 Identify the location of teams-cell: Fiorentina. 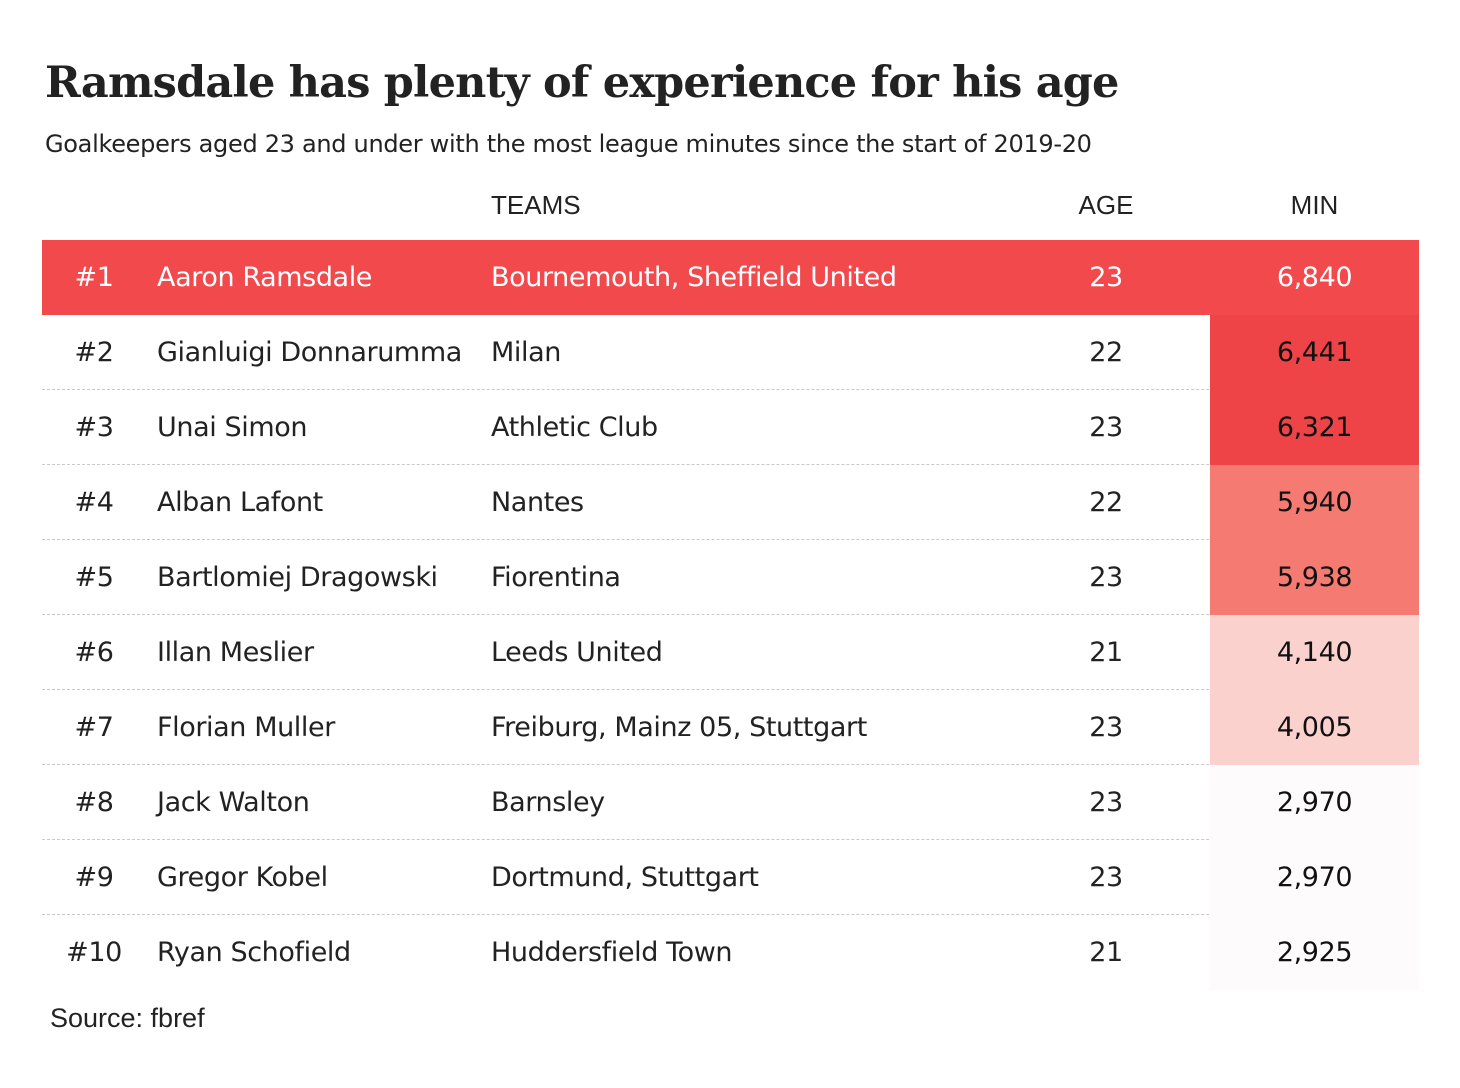
(556, 577).